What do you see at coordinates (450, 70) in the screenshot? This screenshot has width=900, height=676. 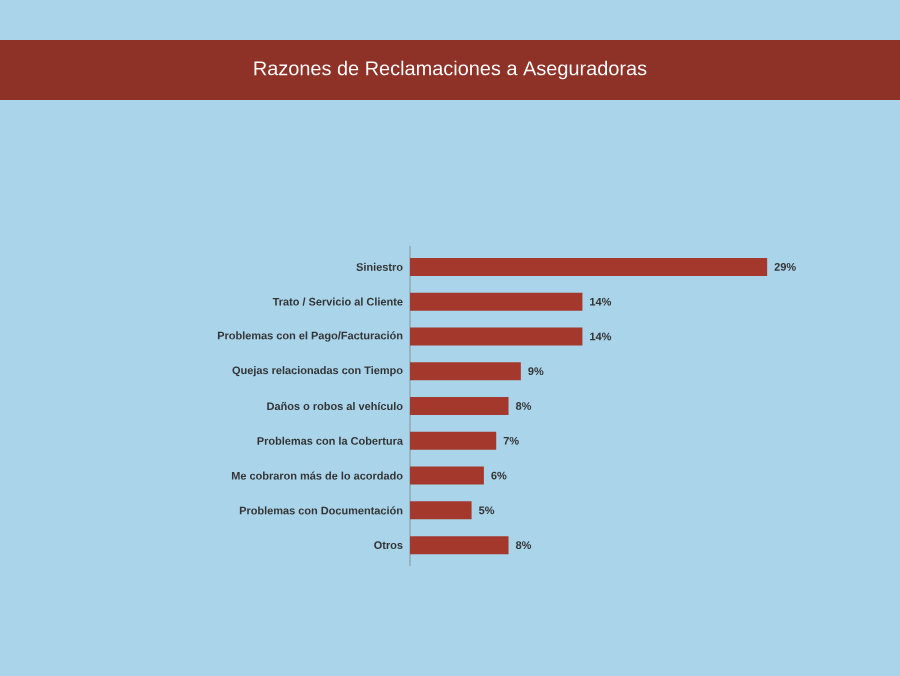 I see `chart-title: Razones de Reclamaciones a Aseguradoras` at bounding box center [450, 70].